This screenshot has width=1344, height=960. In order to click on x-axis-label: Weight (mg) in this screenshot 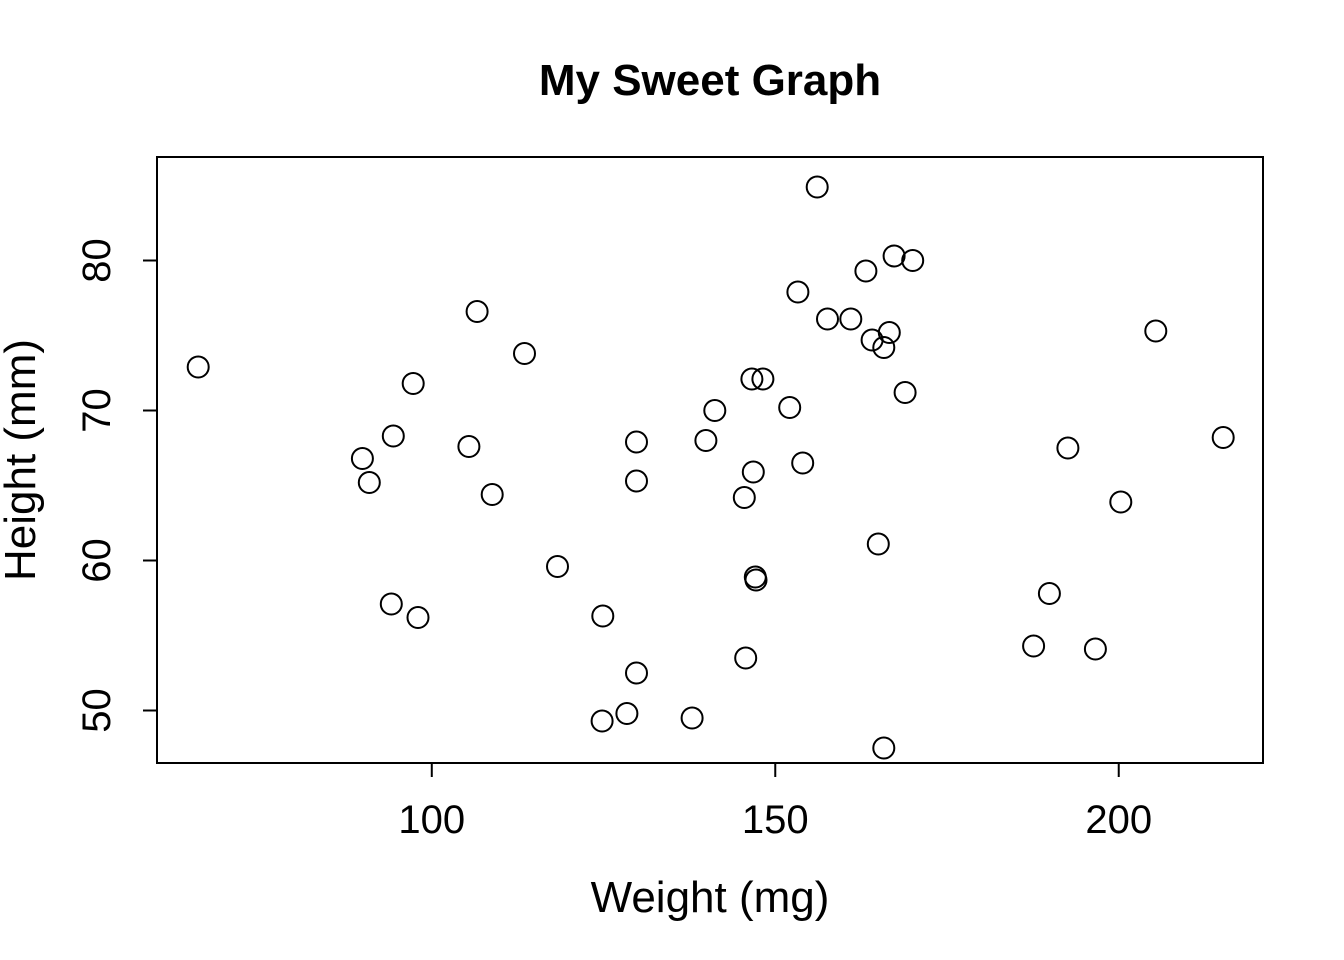, I will do `click(710, 897)`.